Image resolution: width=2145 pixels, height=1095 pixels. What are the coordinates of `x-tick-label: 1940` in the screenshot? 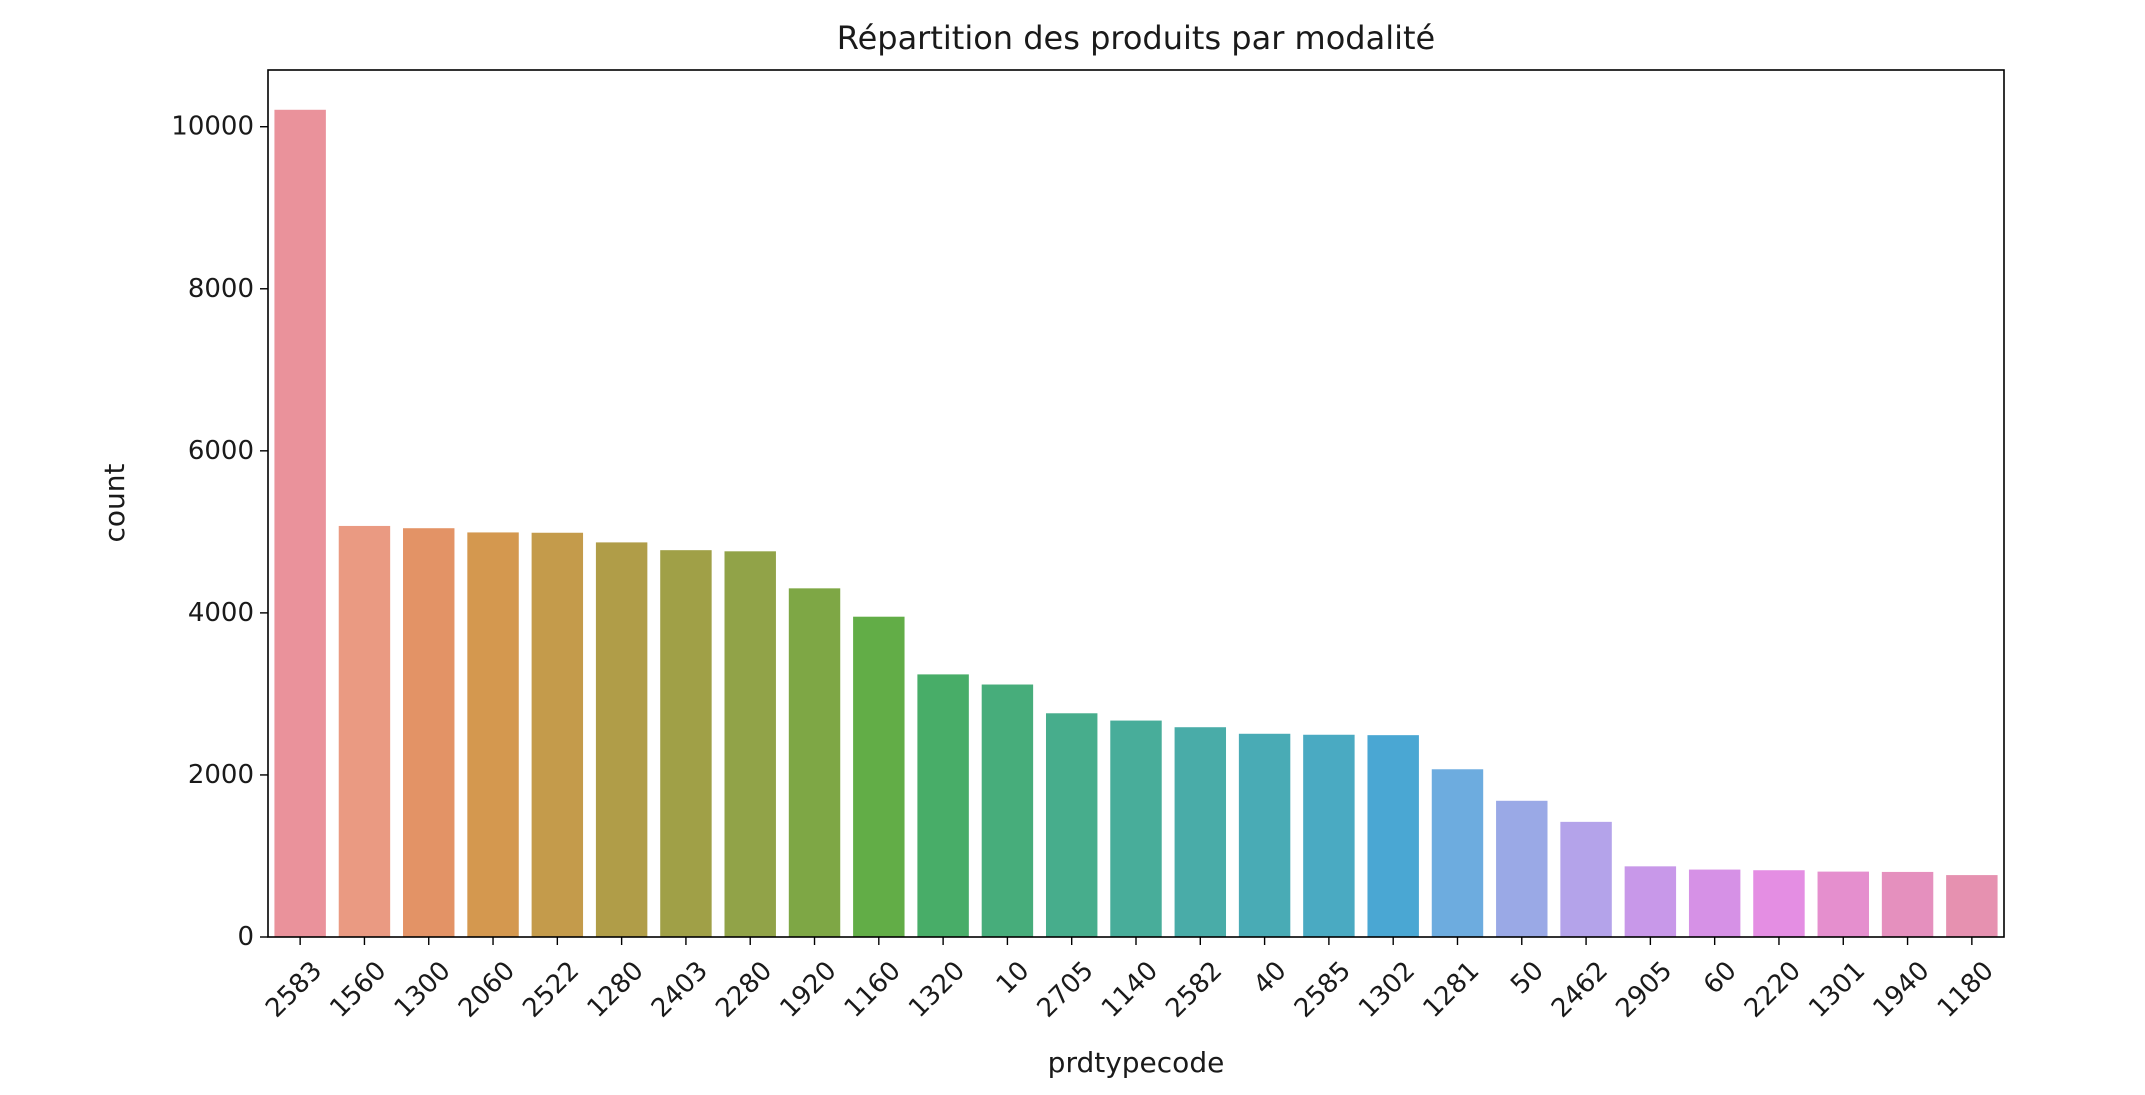 It's located at (1902, 990).